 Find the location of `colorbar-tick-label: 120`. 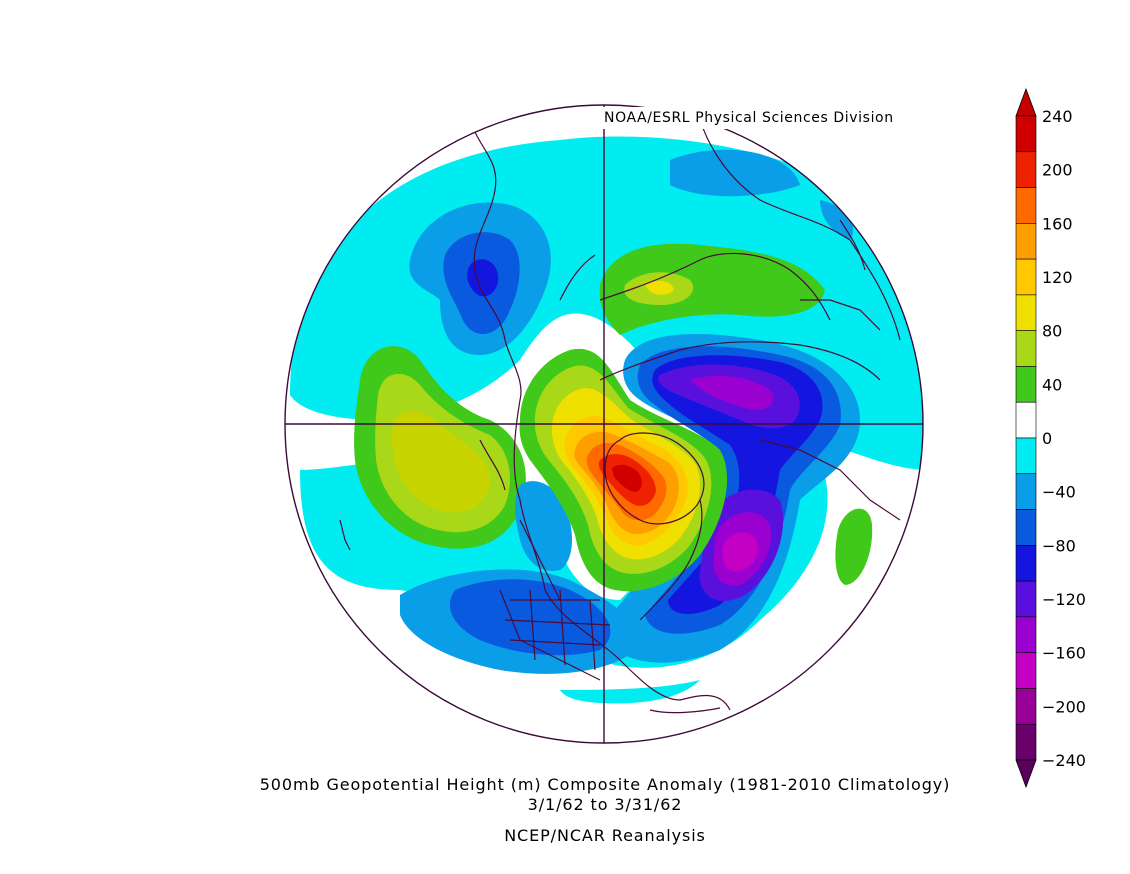

colorbar-tick-label: 120 is located at coordinates (1057, 277).